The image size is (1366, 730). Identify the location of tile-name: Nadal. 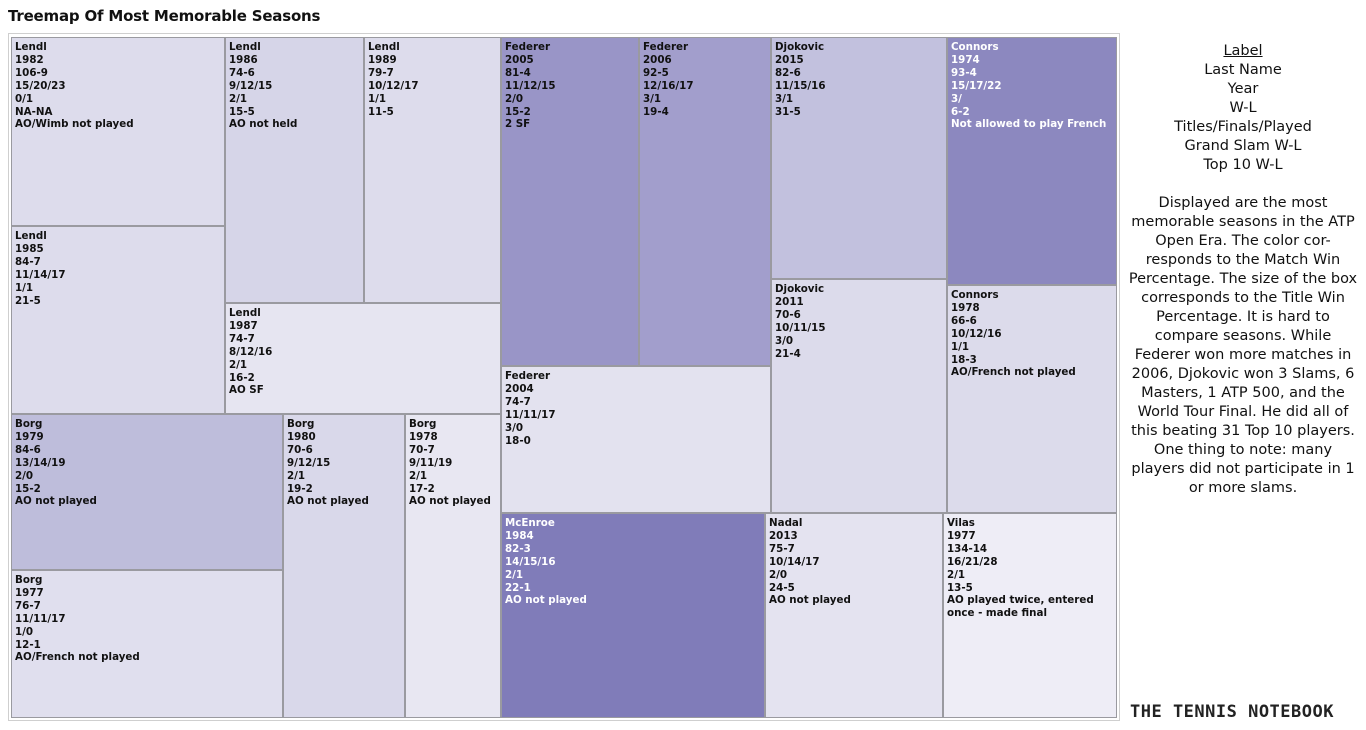
(786, 523).